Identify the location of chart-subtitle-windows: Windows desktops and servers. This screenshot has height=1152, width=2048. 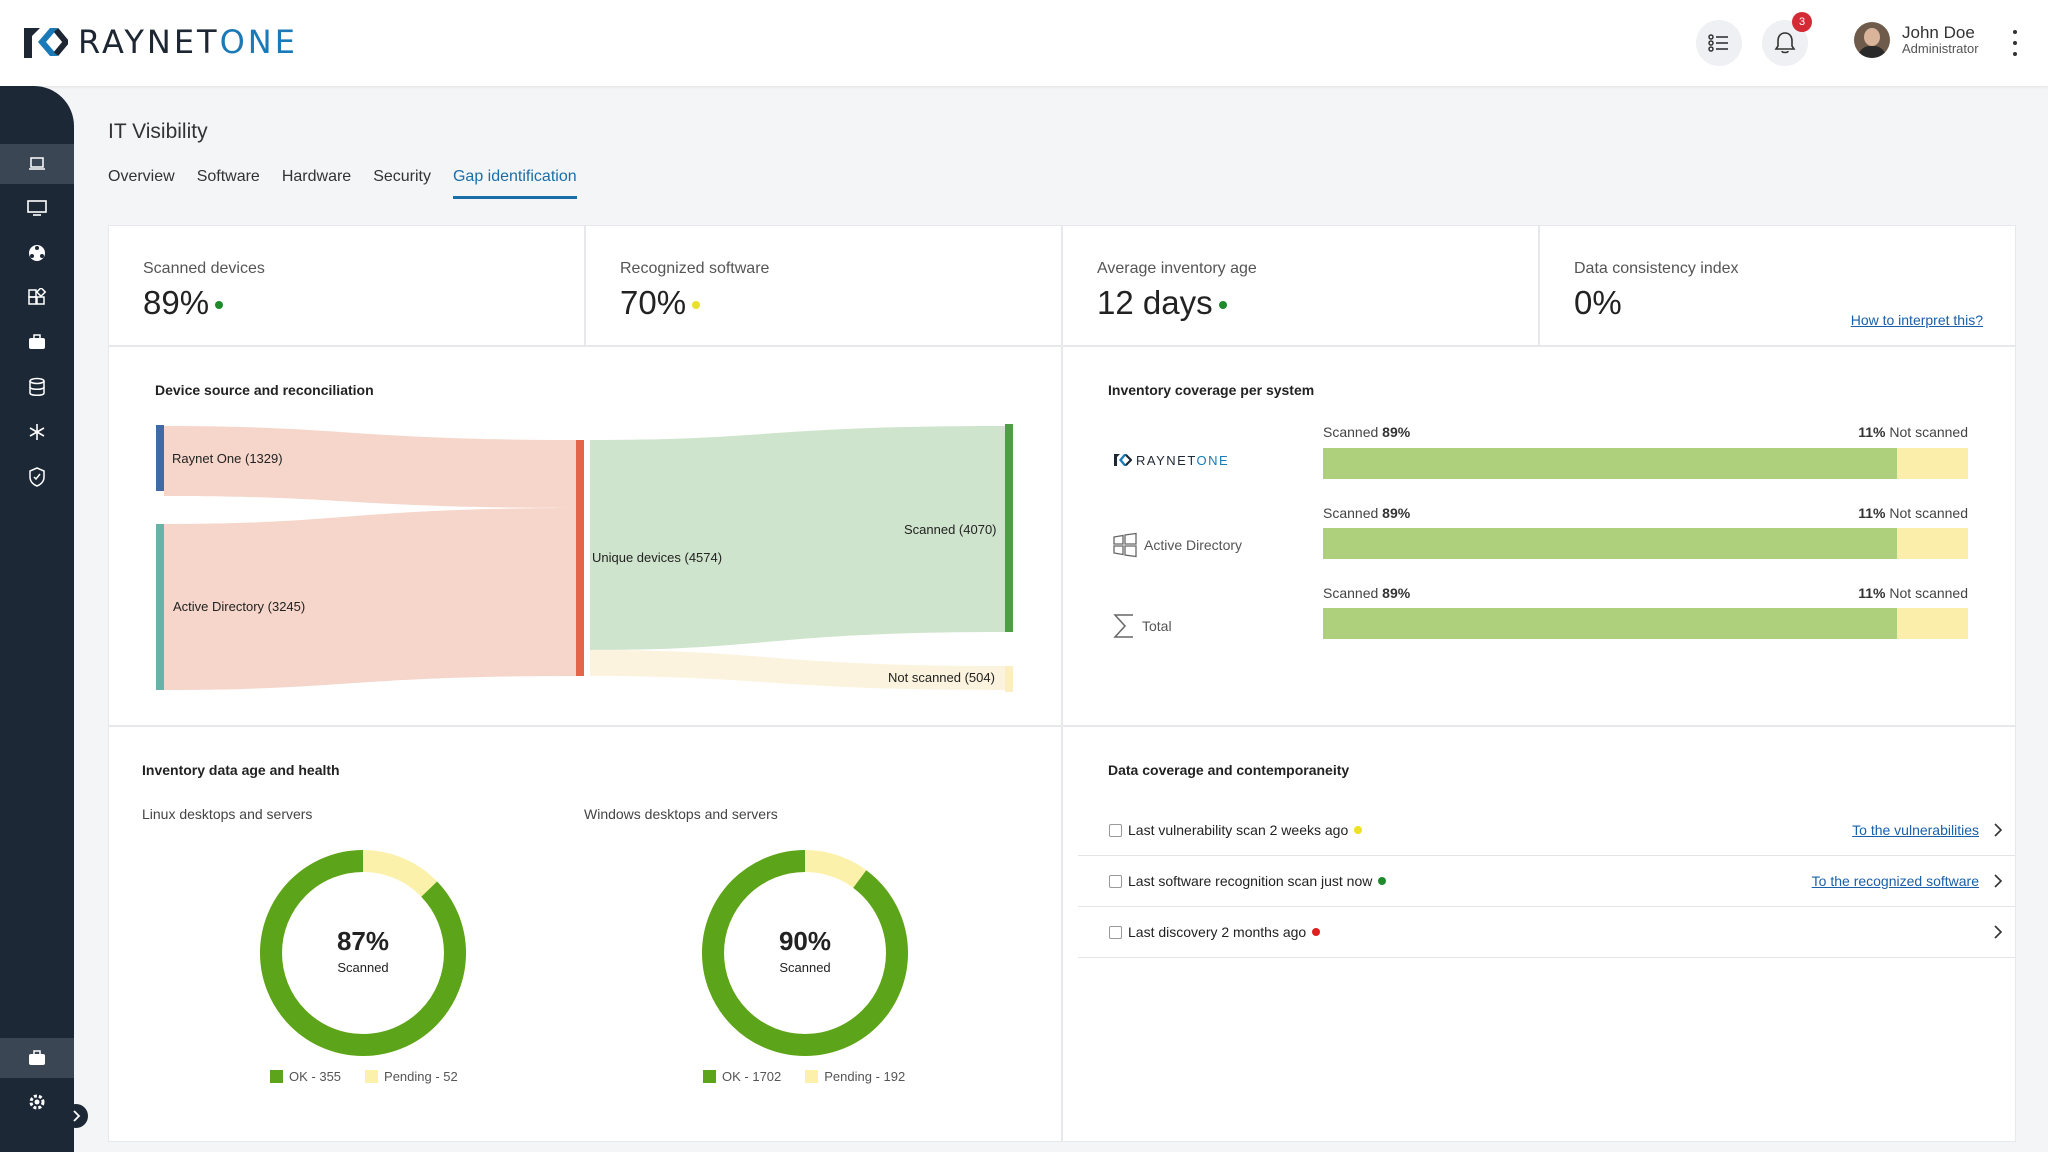
(681, 814).